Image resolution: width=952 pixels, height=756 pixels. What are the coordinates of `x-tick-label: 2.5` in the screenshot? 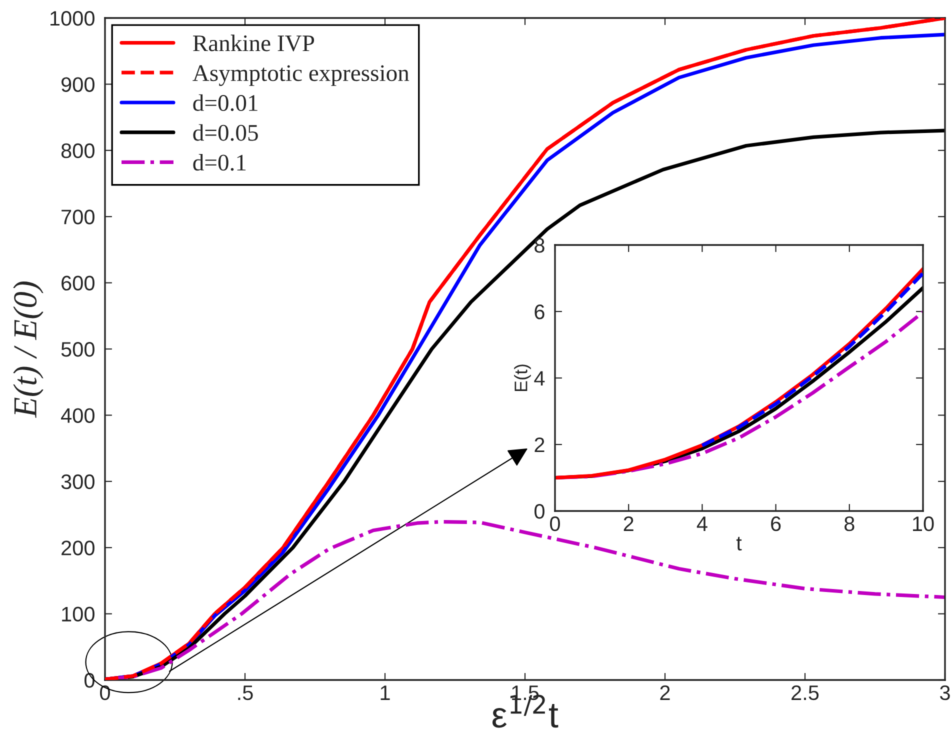 It's located at (805, 692).